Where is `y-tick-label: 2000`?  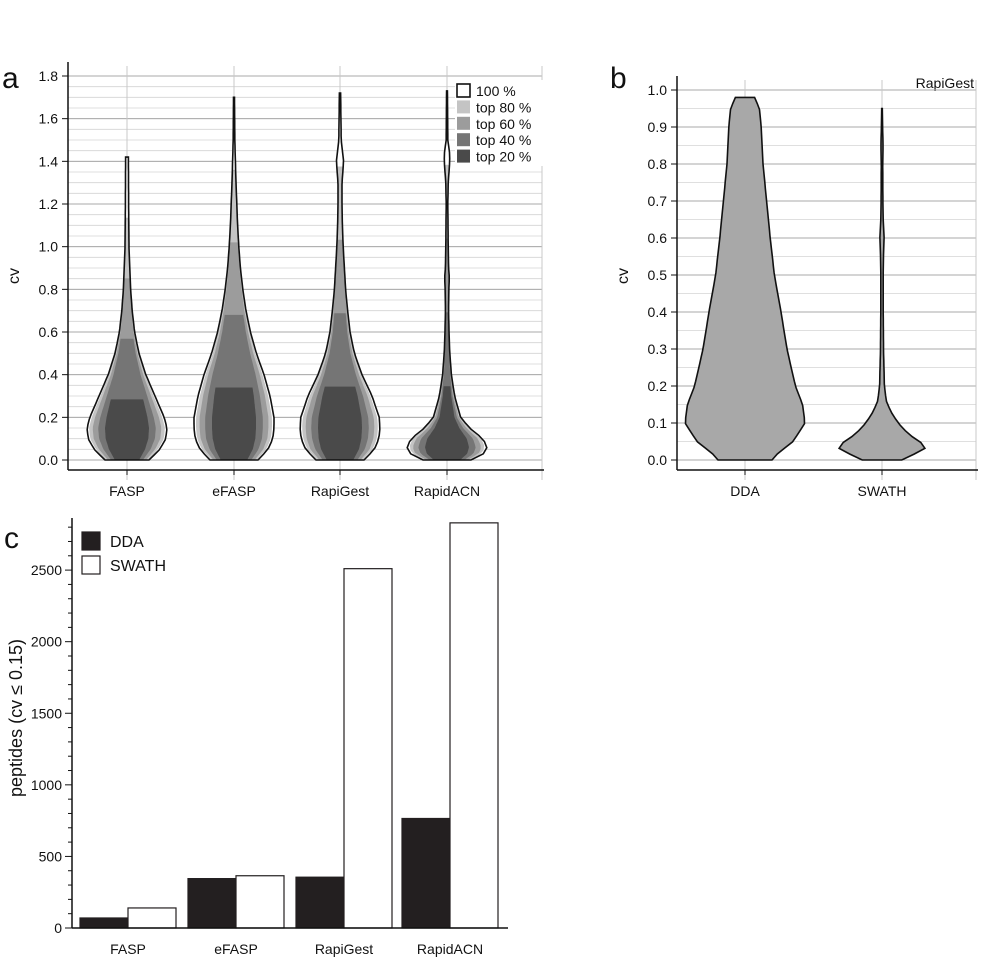 y-tick-label: 2000 is located at coordinates (46, 642).